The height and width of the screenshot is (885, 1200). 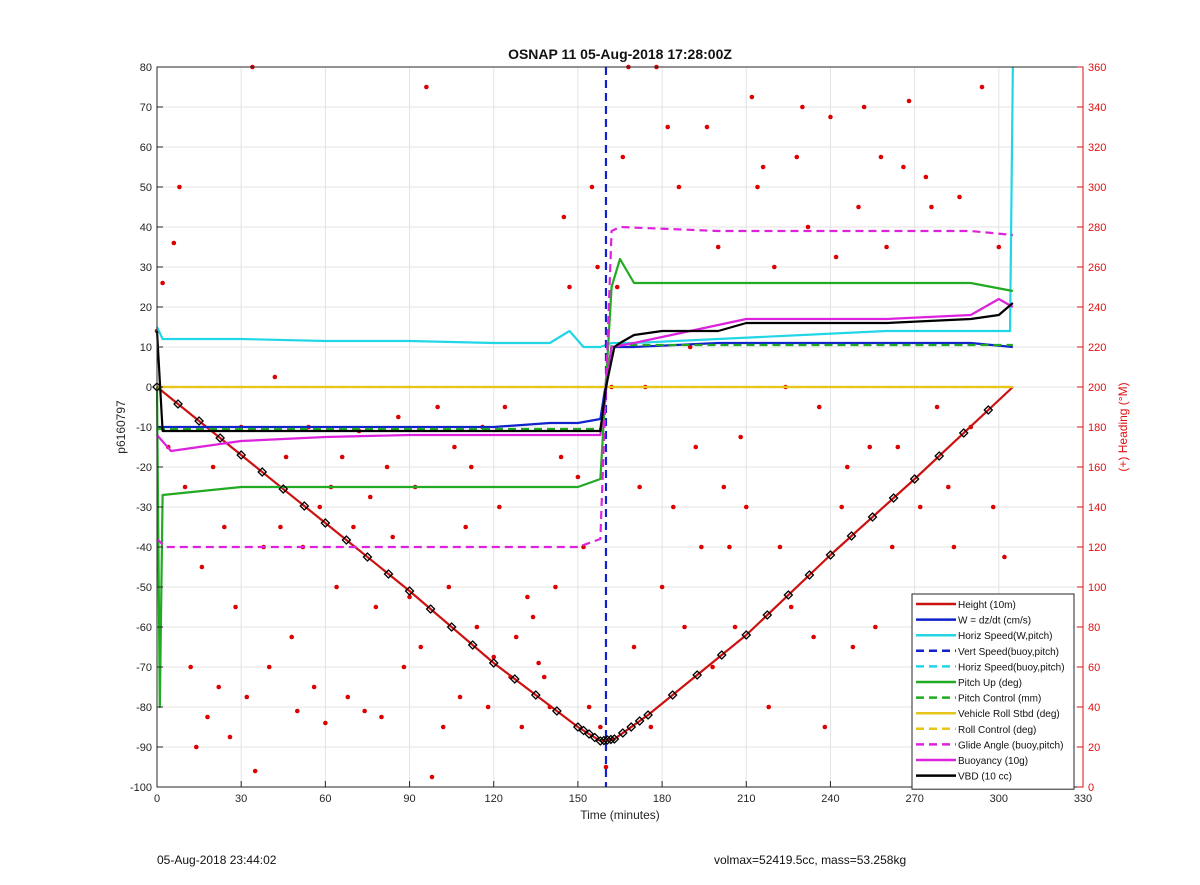 I want to click on x-tick-label: 150, so click(x=578, y=799).